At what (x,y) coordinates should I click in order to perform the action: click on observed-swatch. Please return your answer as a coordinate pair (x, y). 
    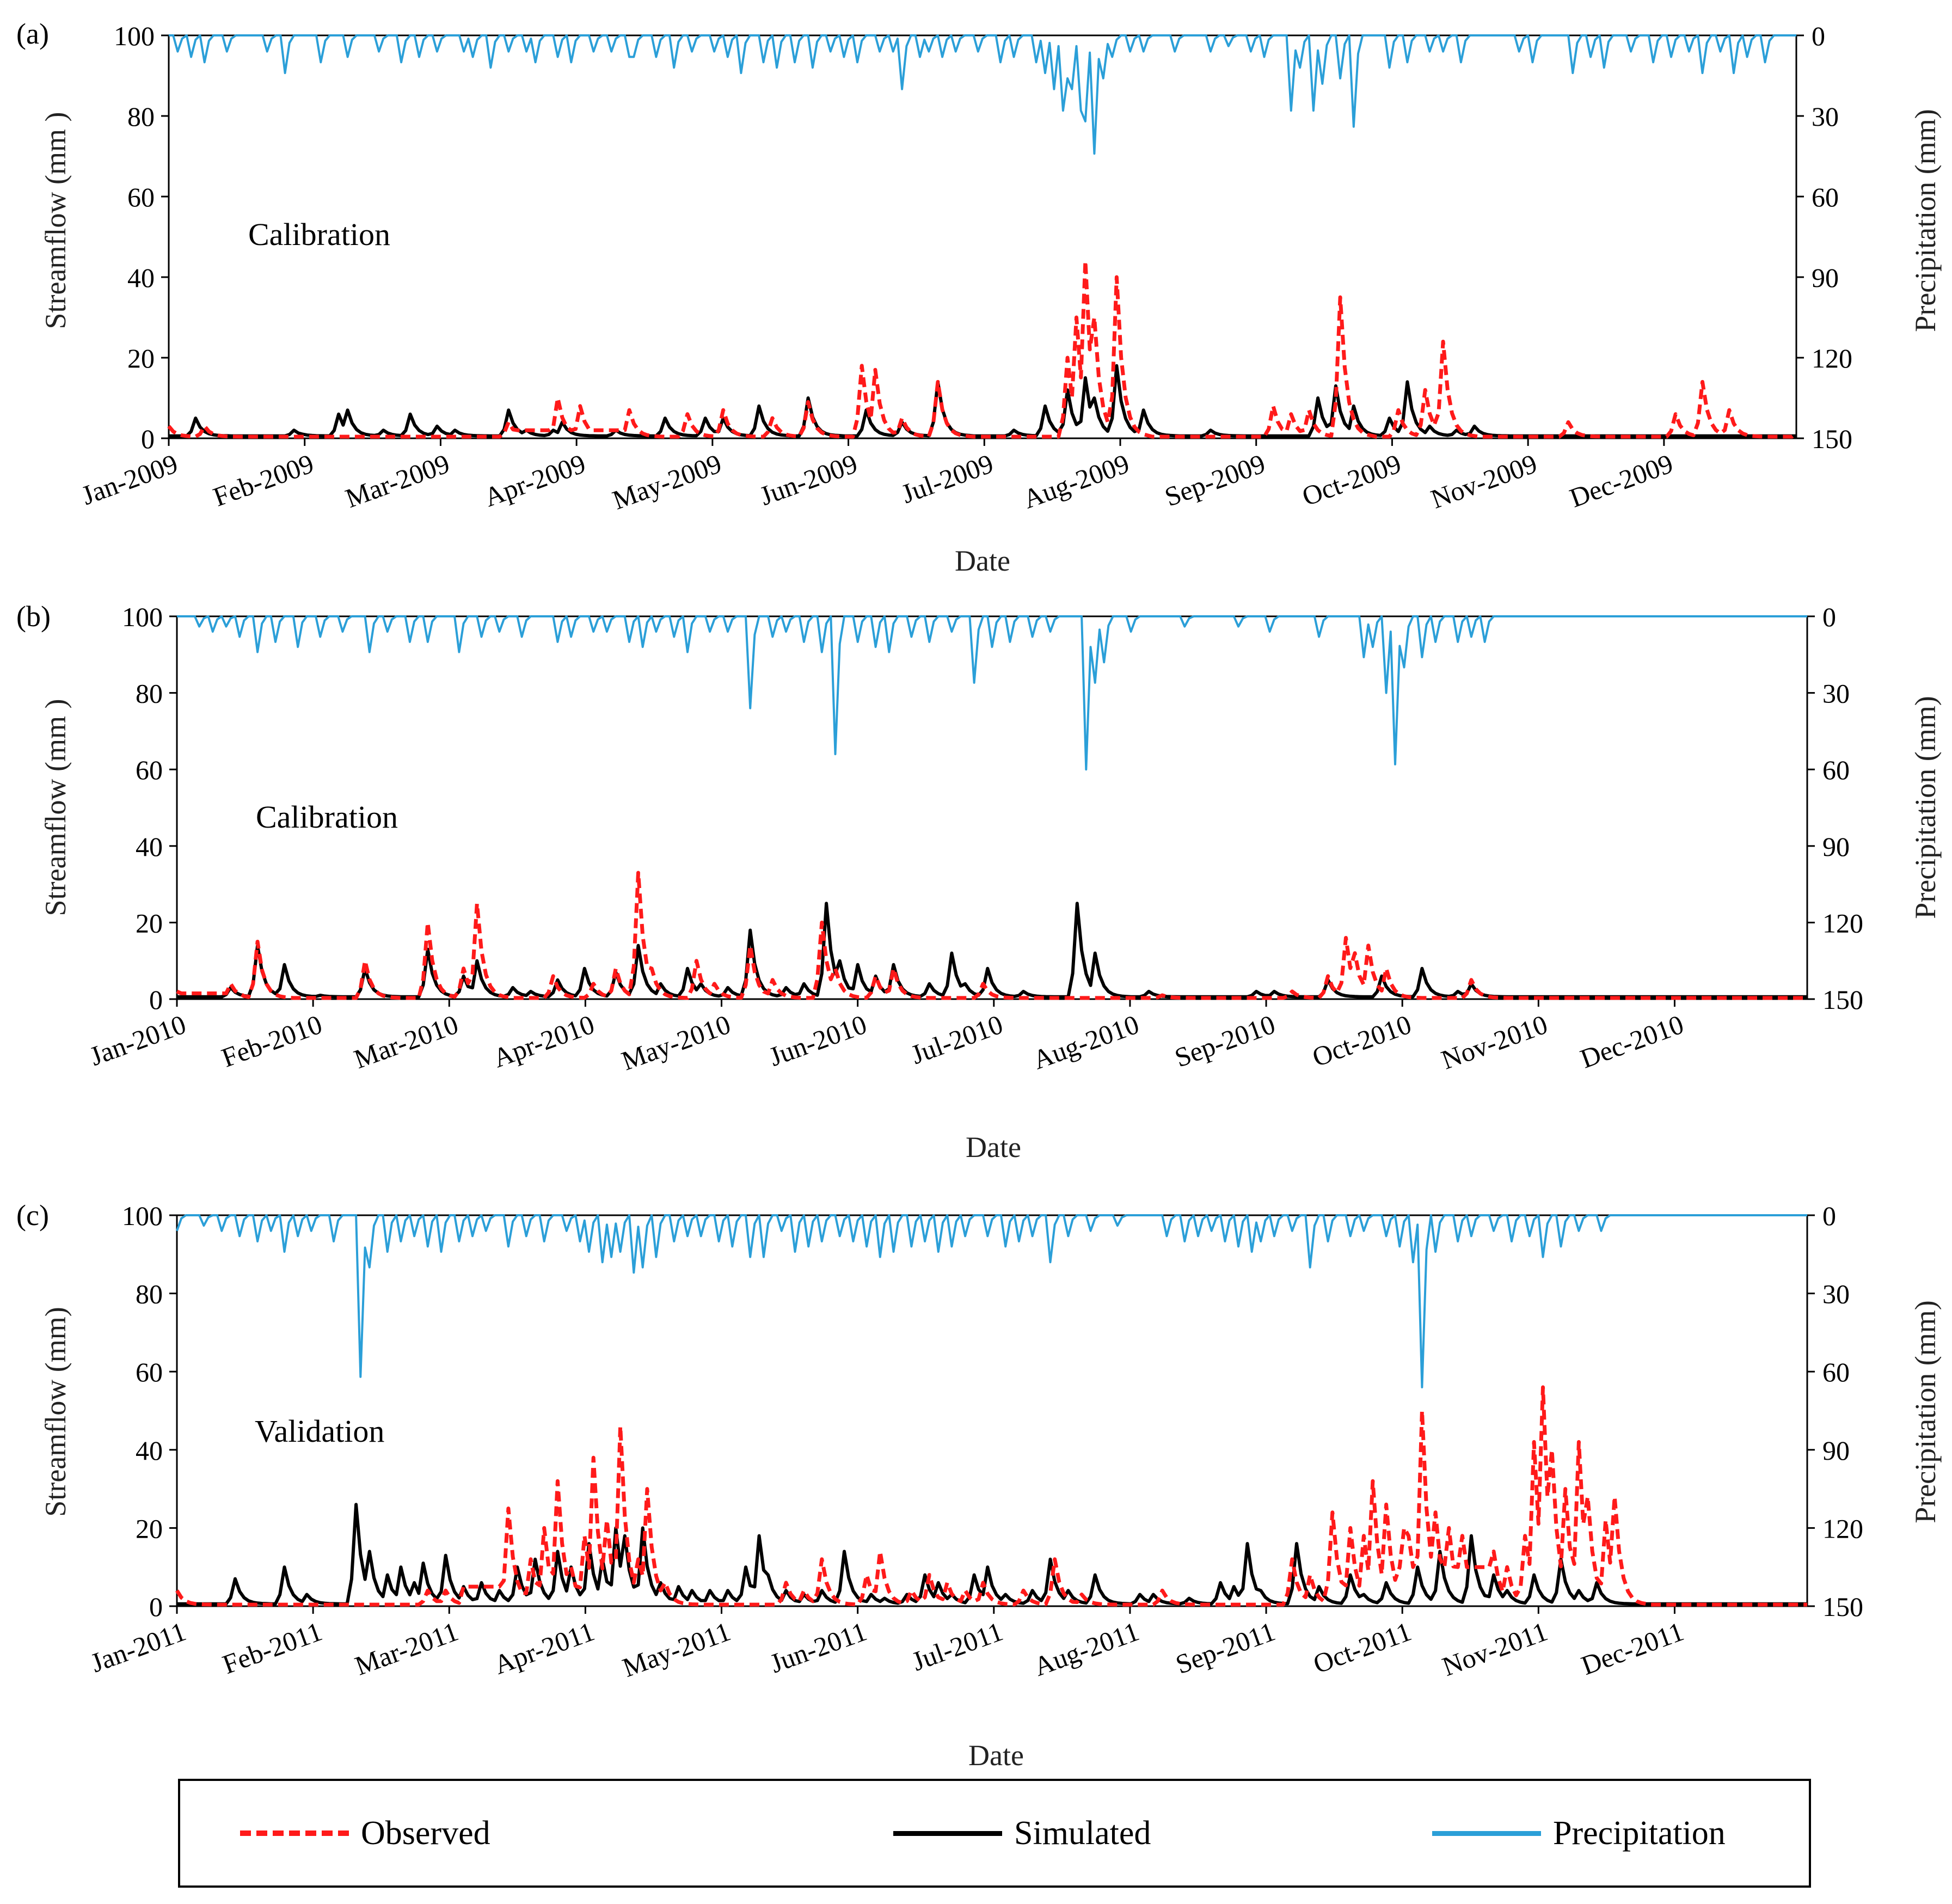
    Looking at the image, I should click on (294, 1833).